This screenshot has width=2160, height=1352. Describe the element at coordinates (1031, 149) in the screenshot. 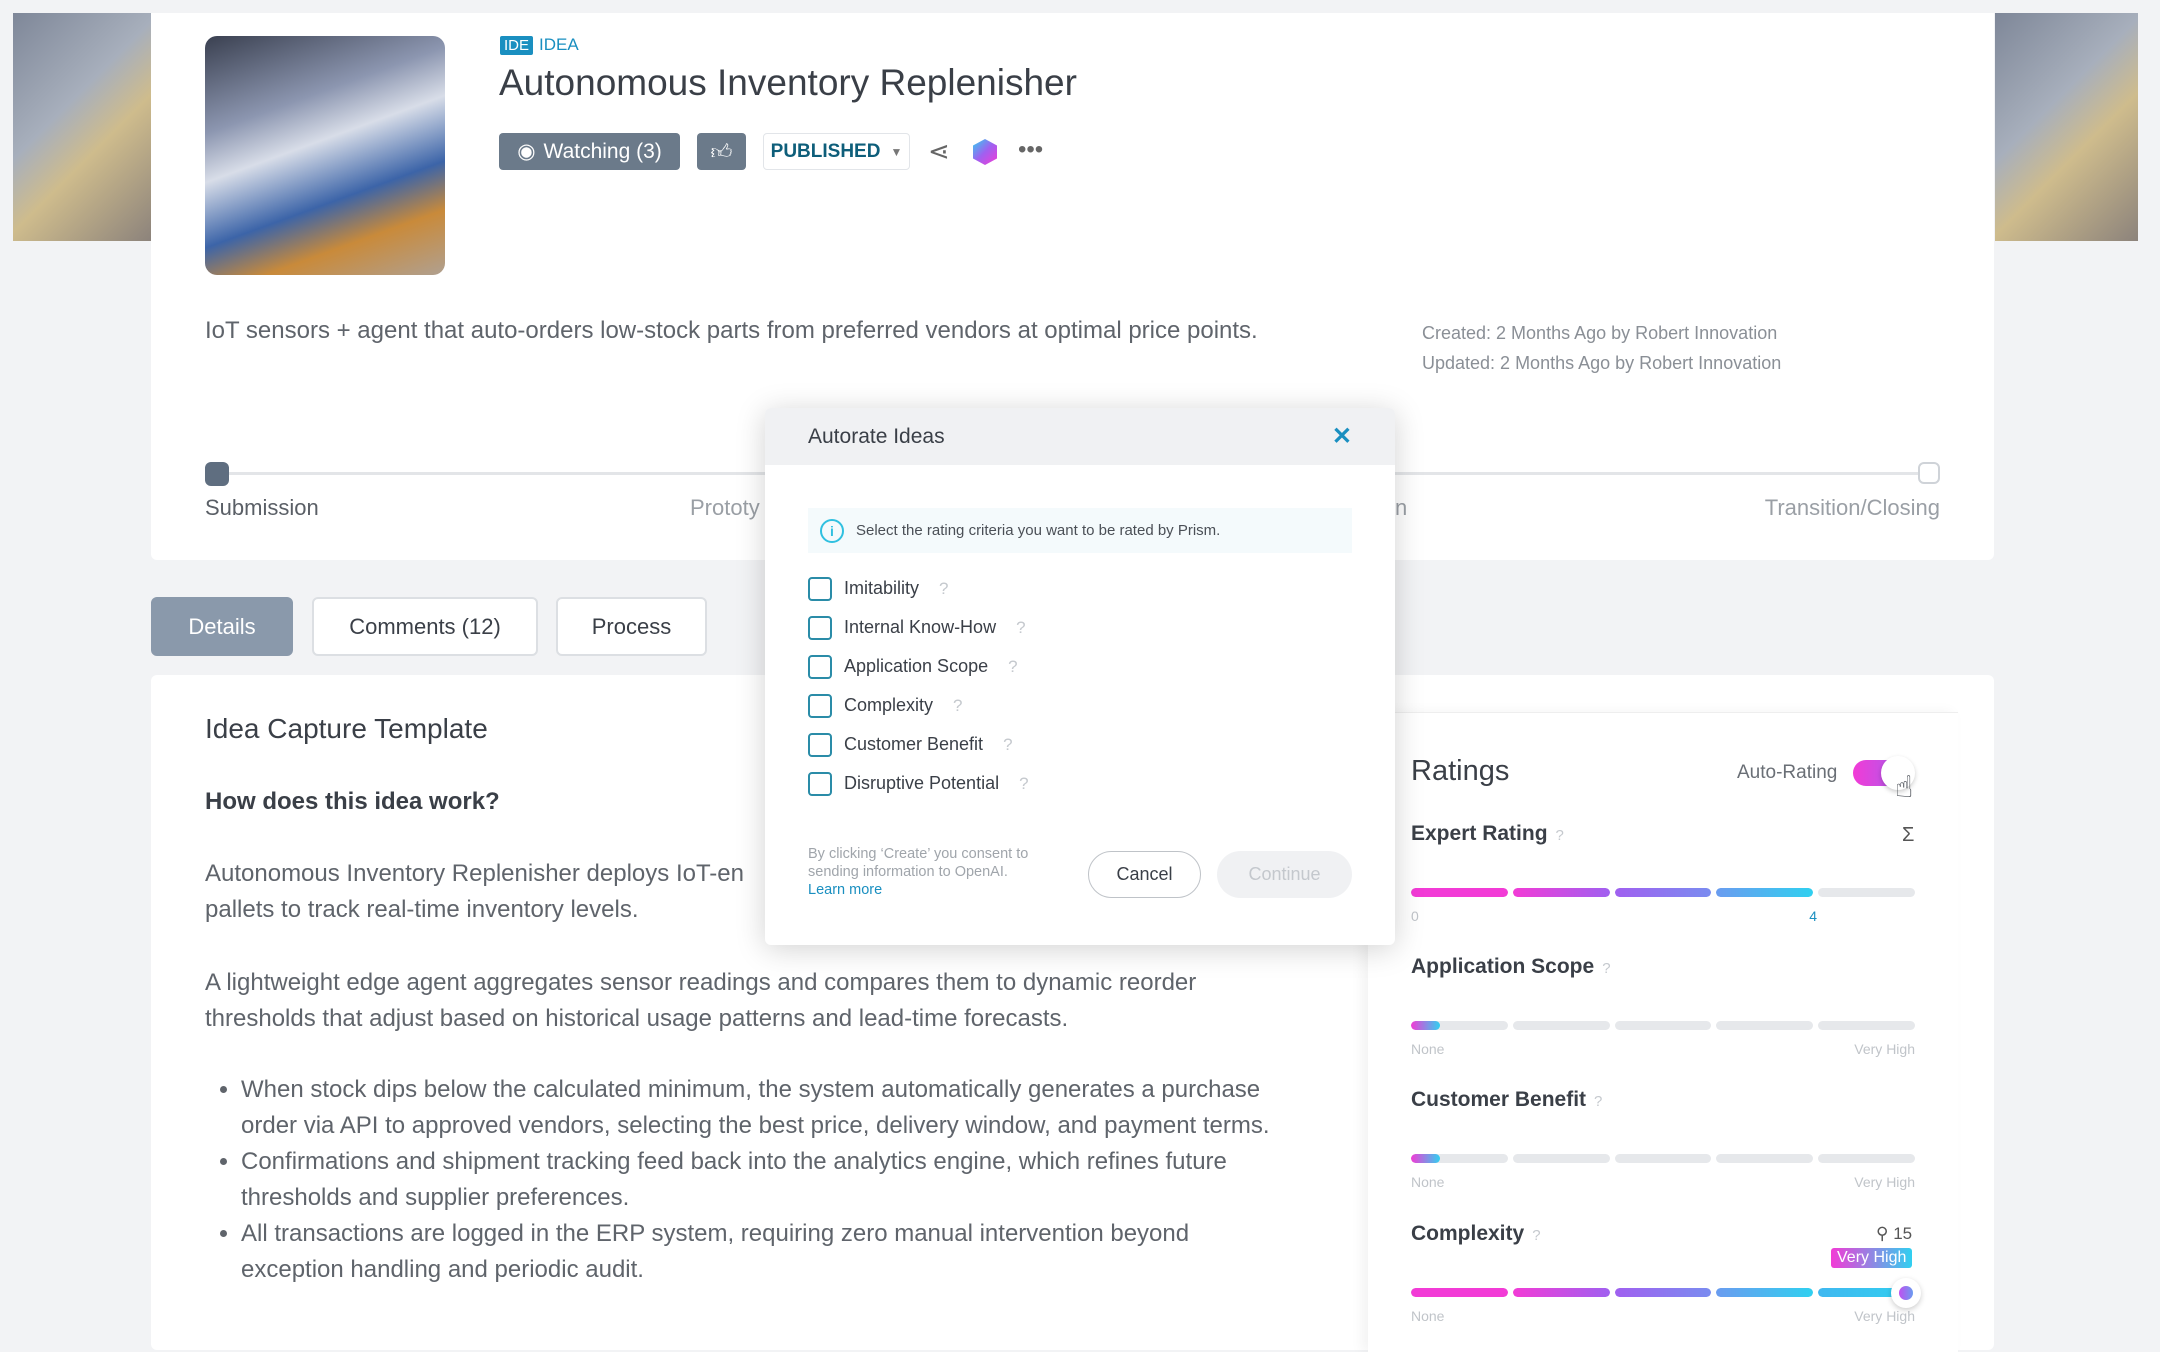

I see `more-options-icon: •••` at that location.